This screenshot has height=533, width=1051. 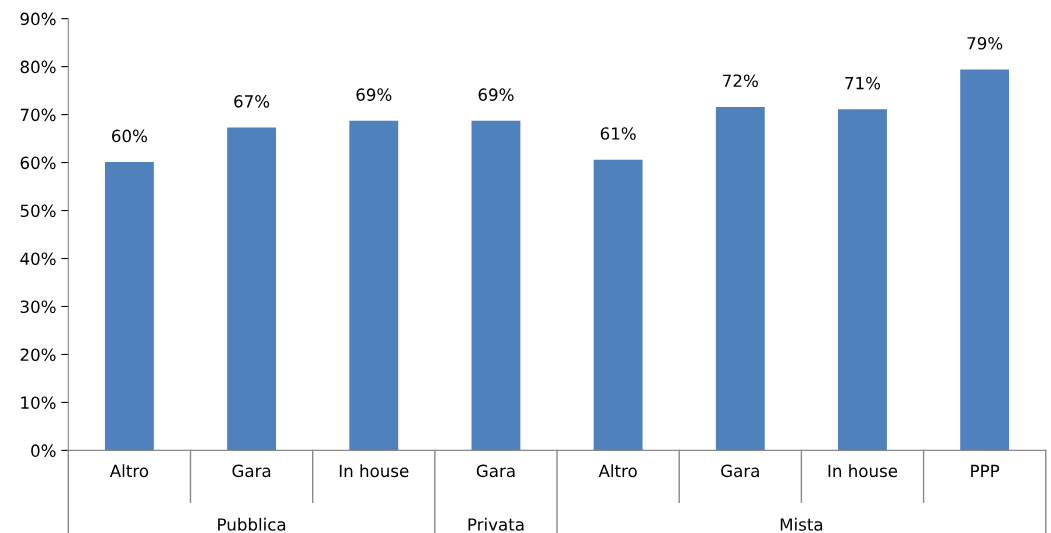 I want to click on text: Mista, so click(x=801, y=524).